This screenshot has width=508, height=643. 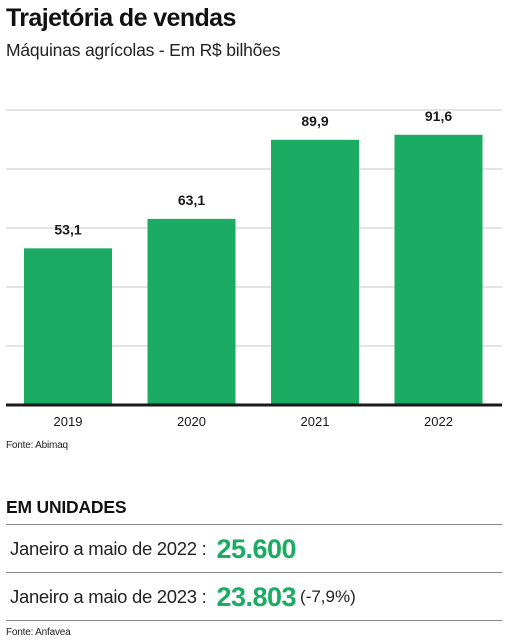 I want to click on units-section-title: EM UNIDADES, so click(x=66, y=507).